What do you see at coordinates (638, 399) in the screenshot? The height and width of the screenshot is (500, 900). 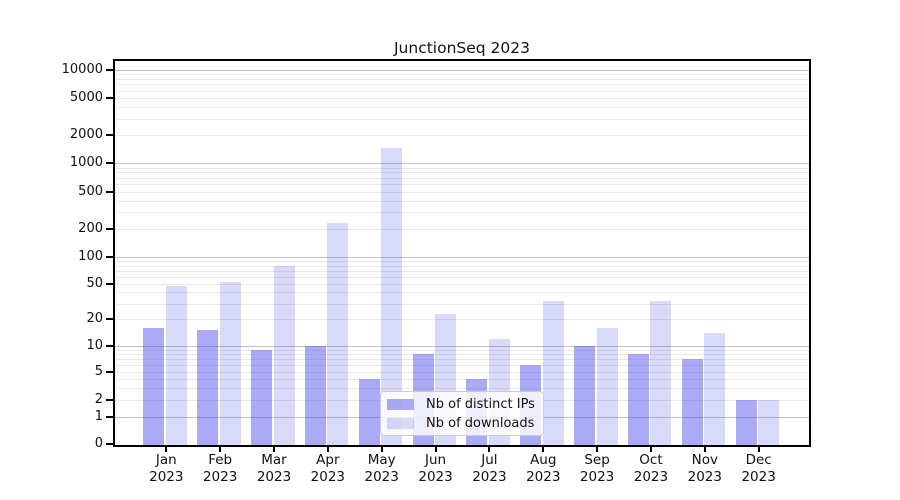 I see `bar-distinct-ips-oct` at bounding box center [638, 399].